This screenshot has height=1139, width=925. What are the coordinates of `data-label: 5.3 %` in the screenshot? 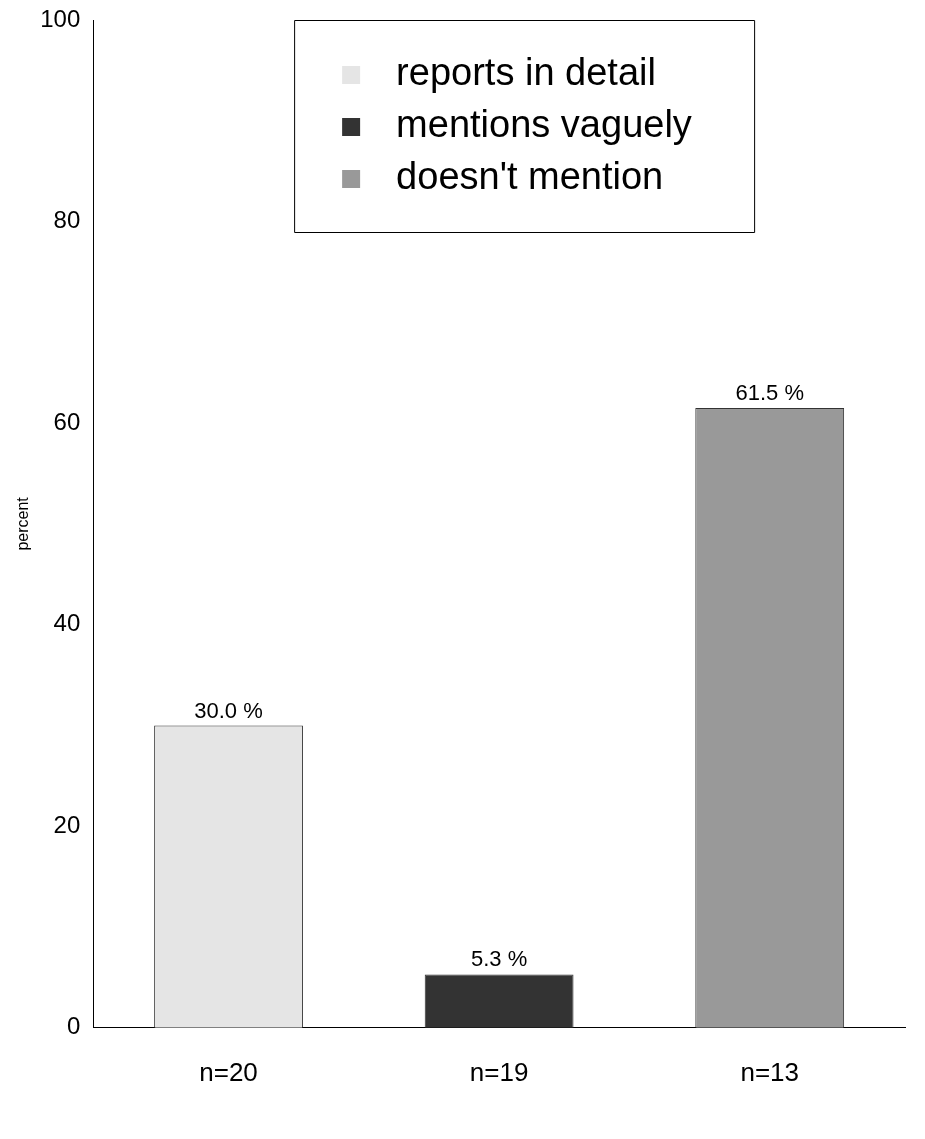 It's located at (499, 959).